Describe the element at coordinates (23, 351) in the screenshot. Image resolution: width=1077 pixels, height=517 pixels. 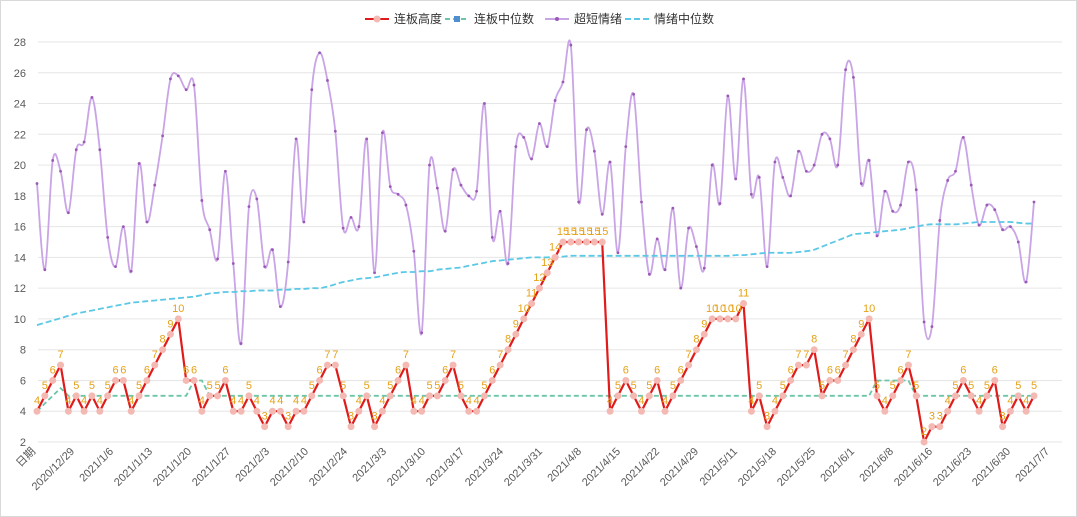
I see `y-tick-label: 8` at that location.